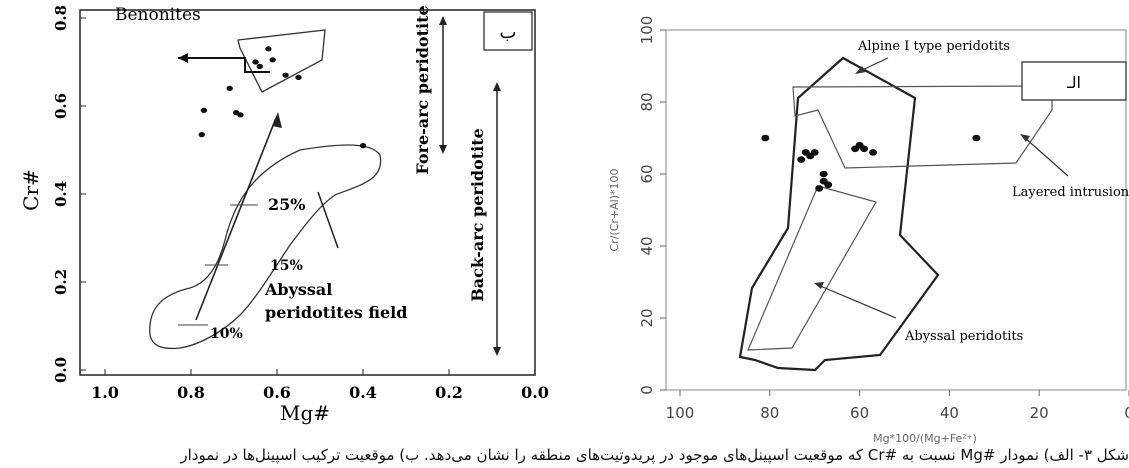  What do you see at coordinates (224, 65) in the screenshot?
I see `benonites-arrow` at bounding box center [224, 65].